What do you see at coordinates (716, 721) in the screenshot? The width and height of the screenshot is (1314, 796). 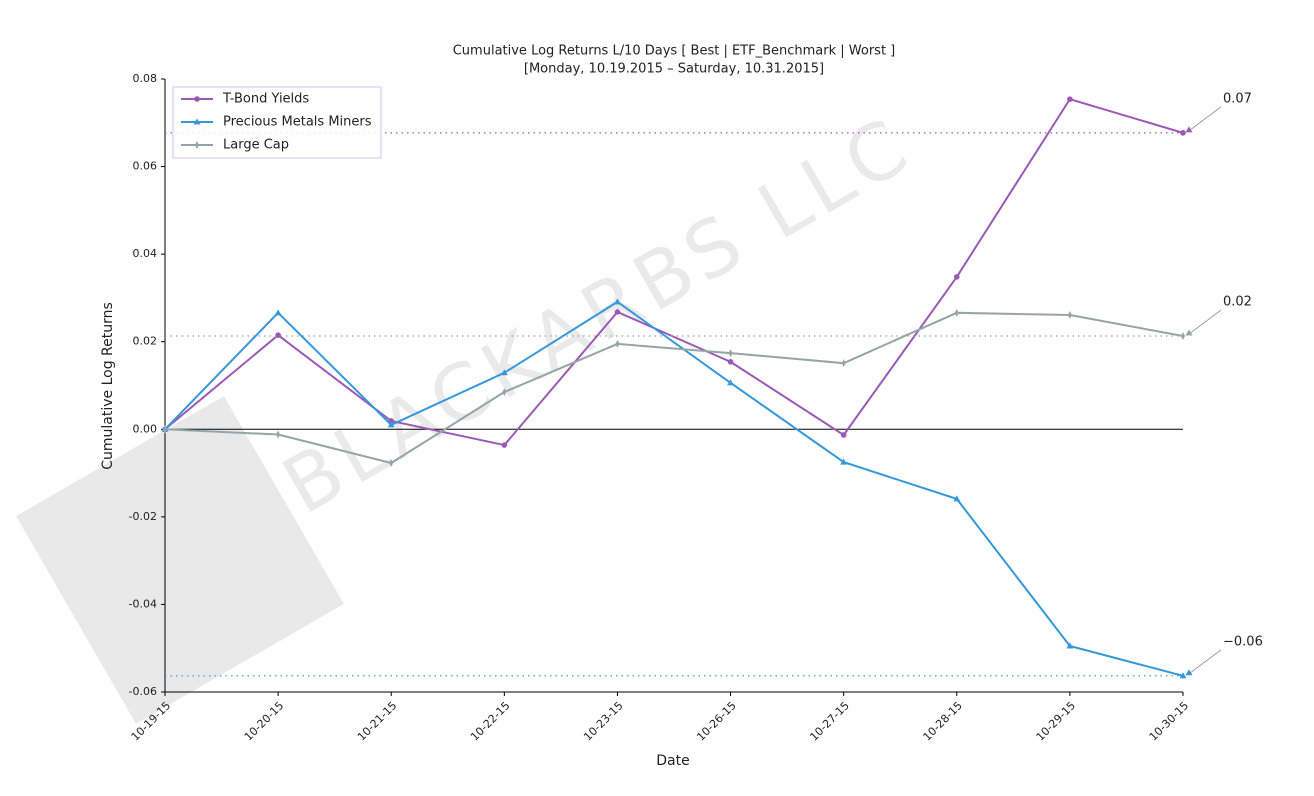 I see `x-tick-label: 10-26-15` at bounding box center [716, 721].